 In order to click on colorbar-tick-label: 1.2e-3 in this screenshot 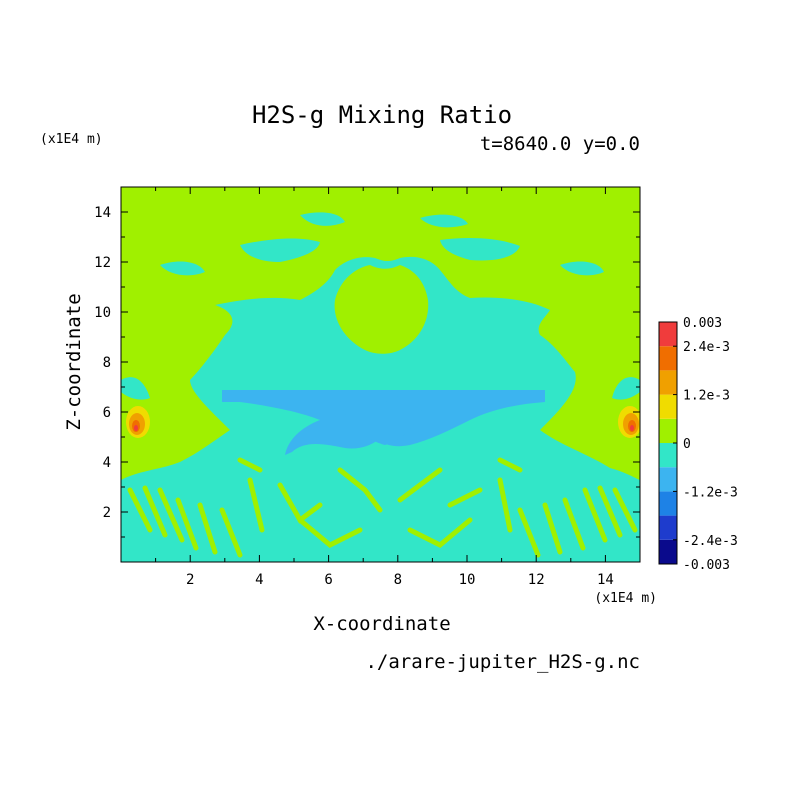, I will do `click(706, 396)`.